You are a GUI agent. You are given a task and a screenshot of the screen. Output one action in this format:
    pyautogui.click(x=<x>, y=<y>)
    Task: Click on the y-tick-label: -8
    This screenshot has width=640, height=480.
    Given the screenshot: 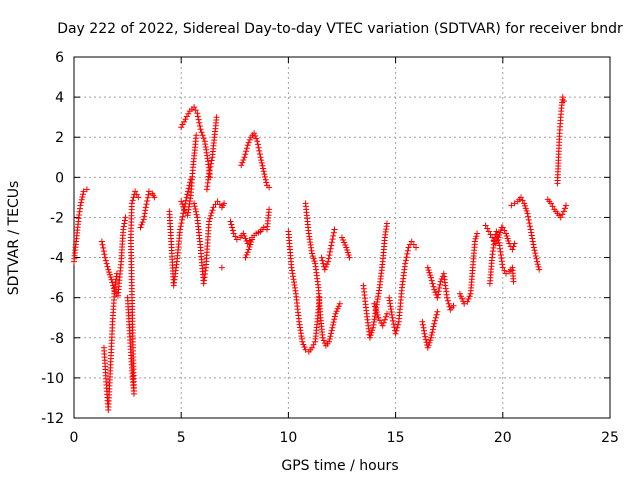 What is the action you would take?
    pyautogui.click(x=57, y=339)
    